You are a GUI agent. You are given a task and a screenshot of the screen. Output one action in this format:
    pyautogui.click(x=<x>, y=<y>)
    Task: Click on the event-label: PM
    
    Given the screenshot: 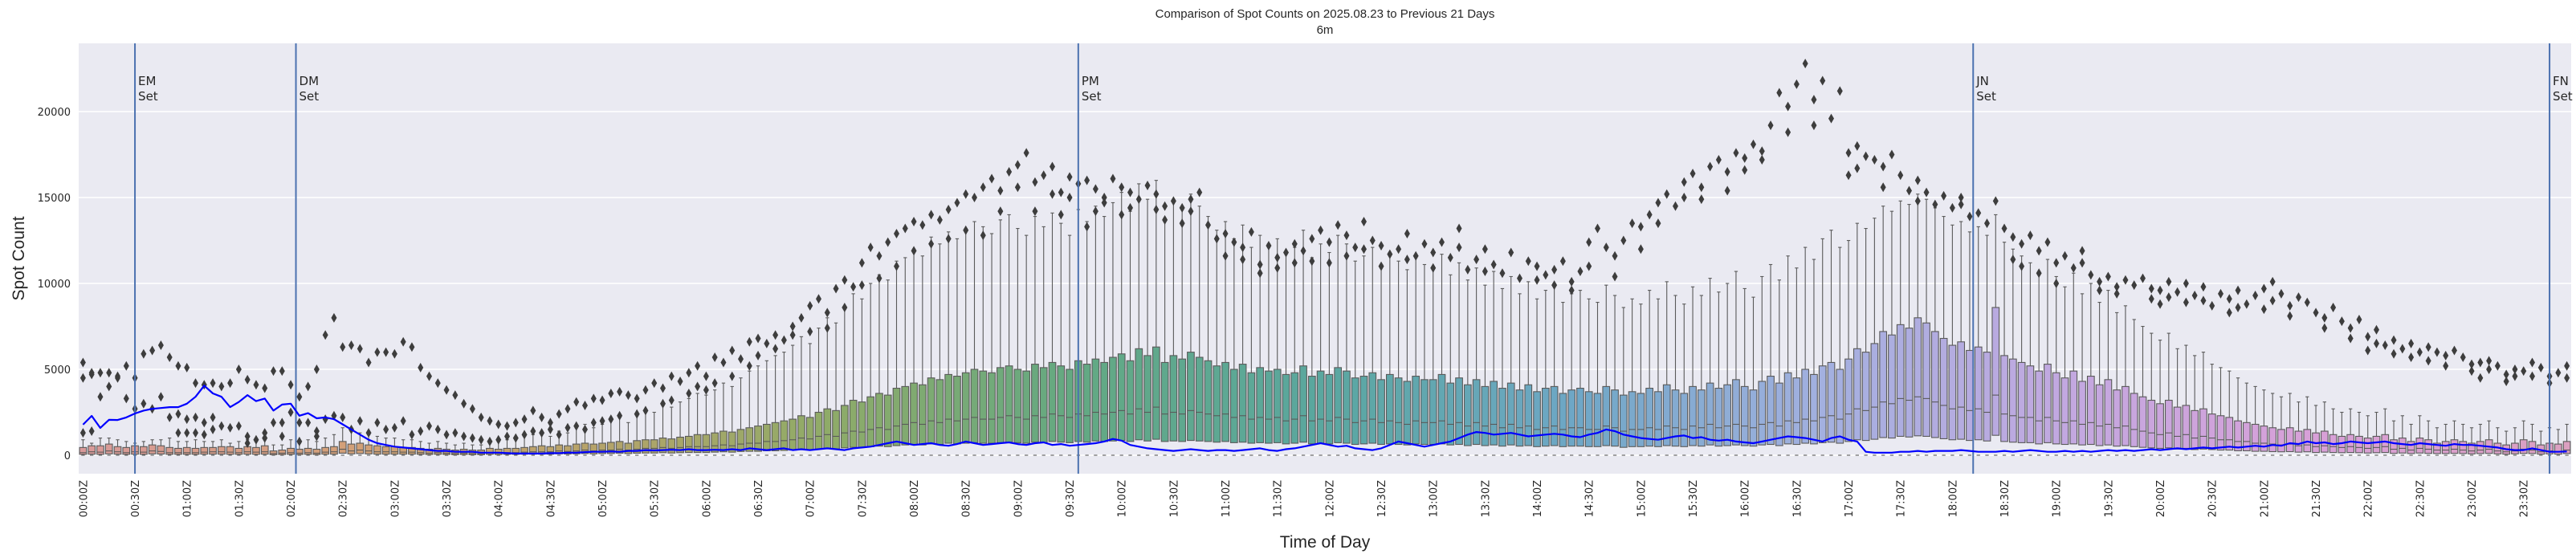 What is the action you would take?
    pyautogui.click(x=1090, y=81)
    